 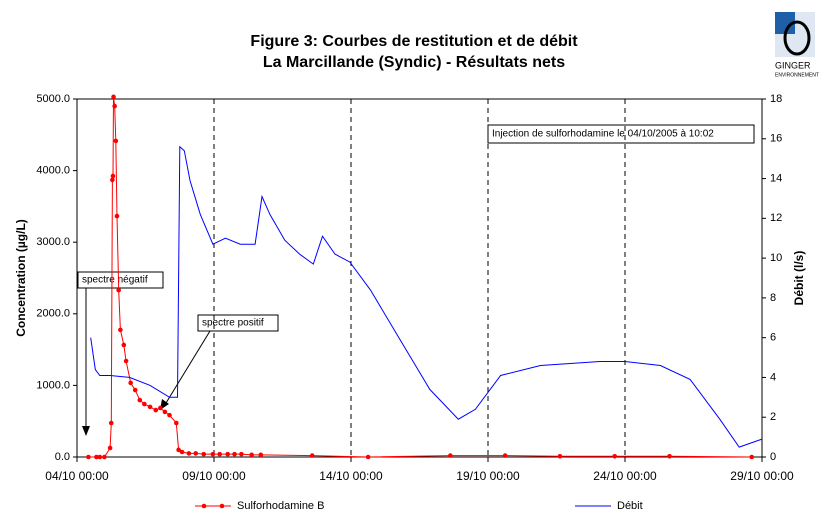 What do you see at coordinates (351, 476) in the screenshot?
I see `x-tick-label: 14/10 00:00` at bounding box center [351, 476].